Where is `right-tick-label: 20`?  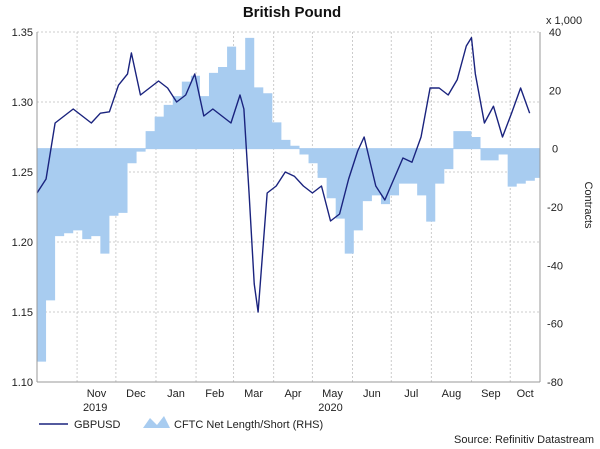 right-tick-label: 20 is located at coordinates (555, 91).